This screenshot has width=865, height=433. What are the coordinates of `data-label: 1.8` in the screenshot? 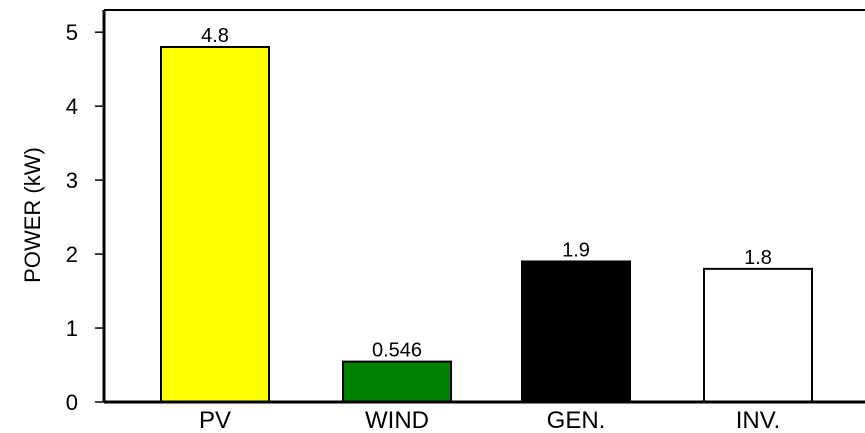 It's located at (758, 258).